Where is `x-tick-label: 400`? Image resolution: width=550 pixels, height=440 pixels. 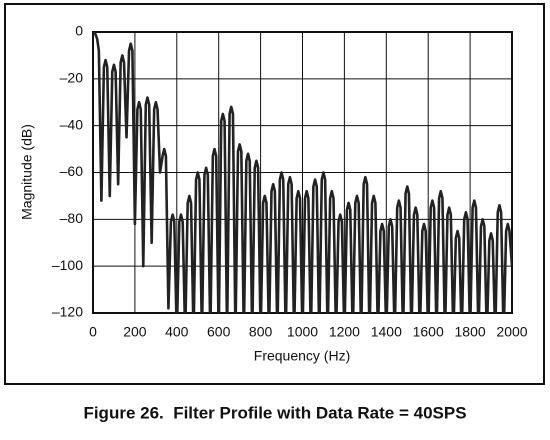
x-tick-label: 400 is located at coordinates (177, 332).